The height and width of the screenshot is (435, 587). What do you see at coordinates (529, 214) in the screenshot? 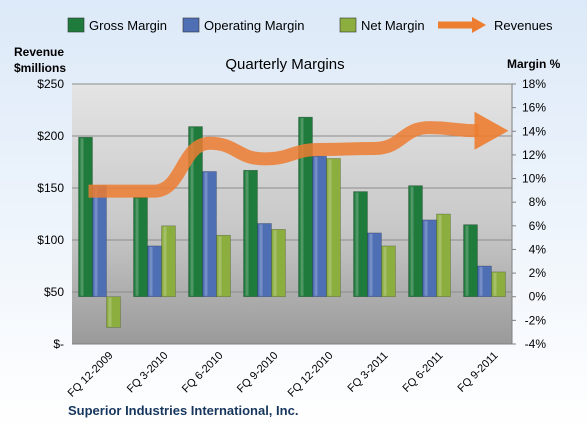
I see `right-axis-ticks: -4% -2% 0% 2% 4% 6% 8% 10% 12% 14% 16% 18%` at bounding box center [529, 214].